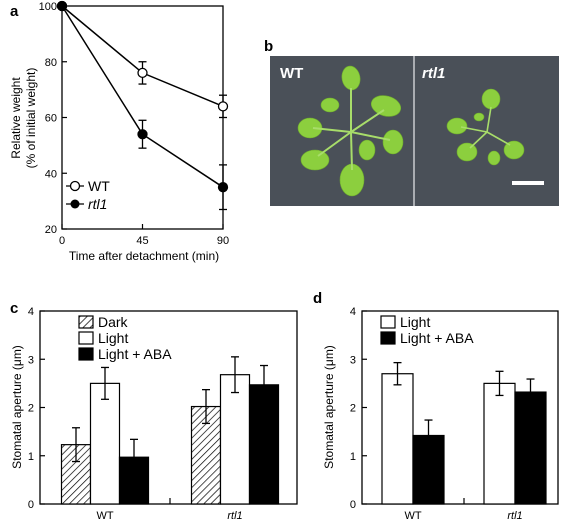 Image resolution: width=568 pixels, height=523 pixels. I want to click on panel-c-ytick-label: 4, so click(31, 312).